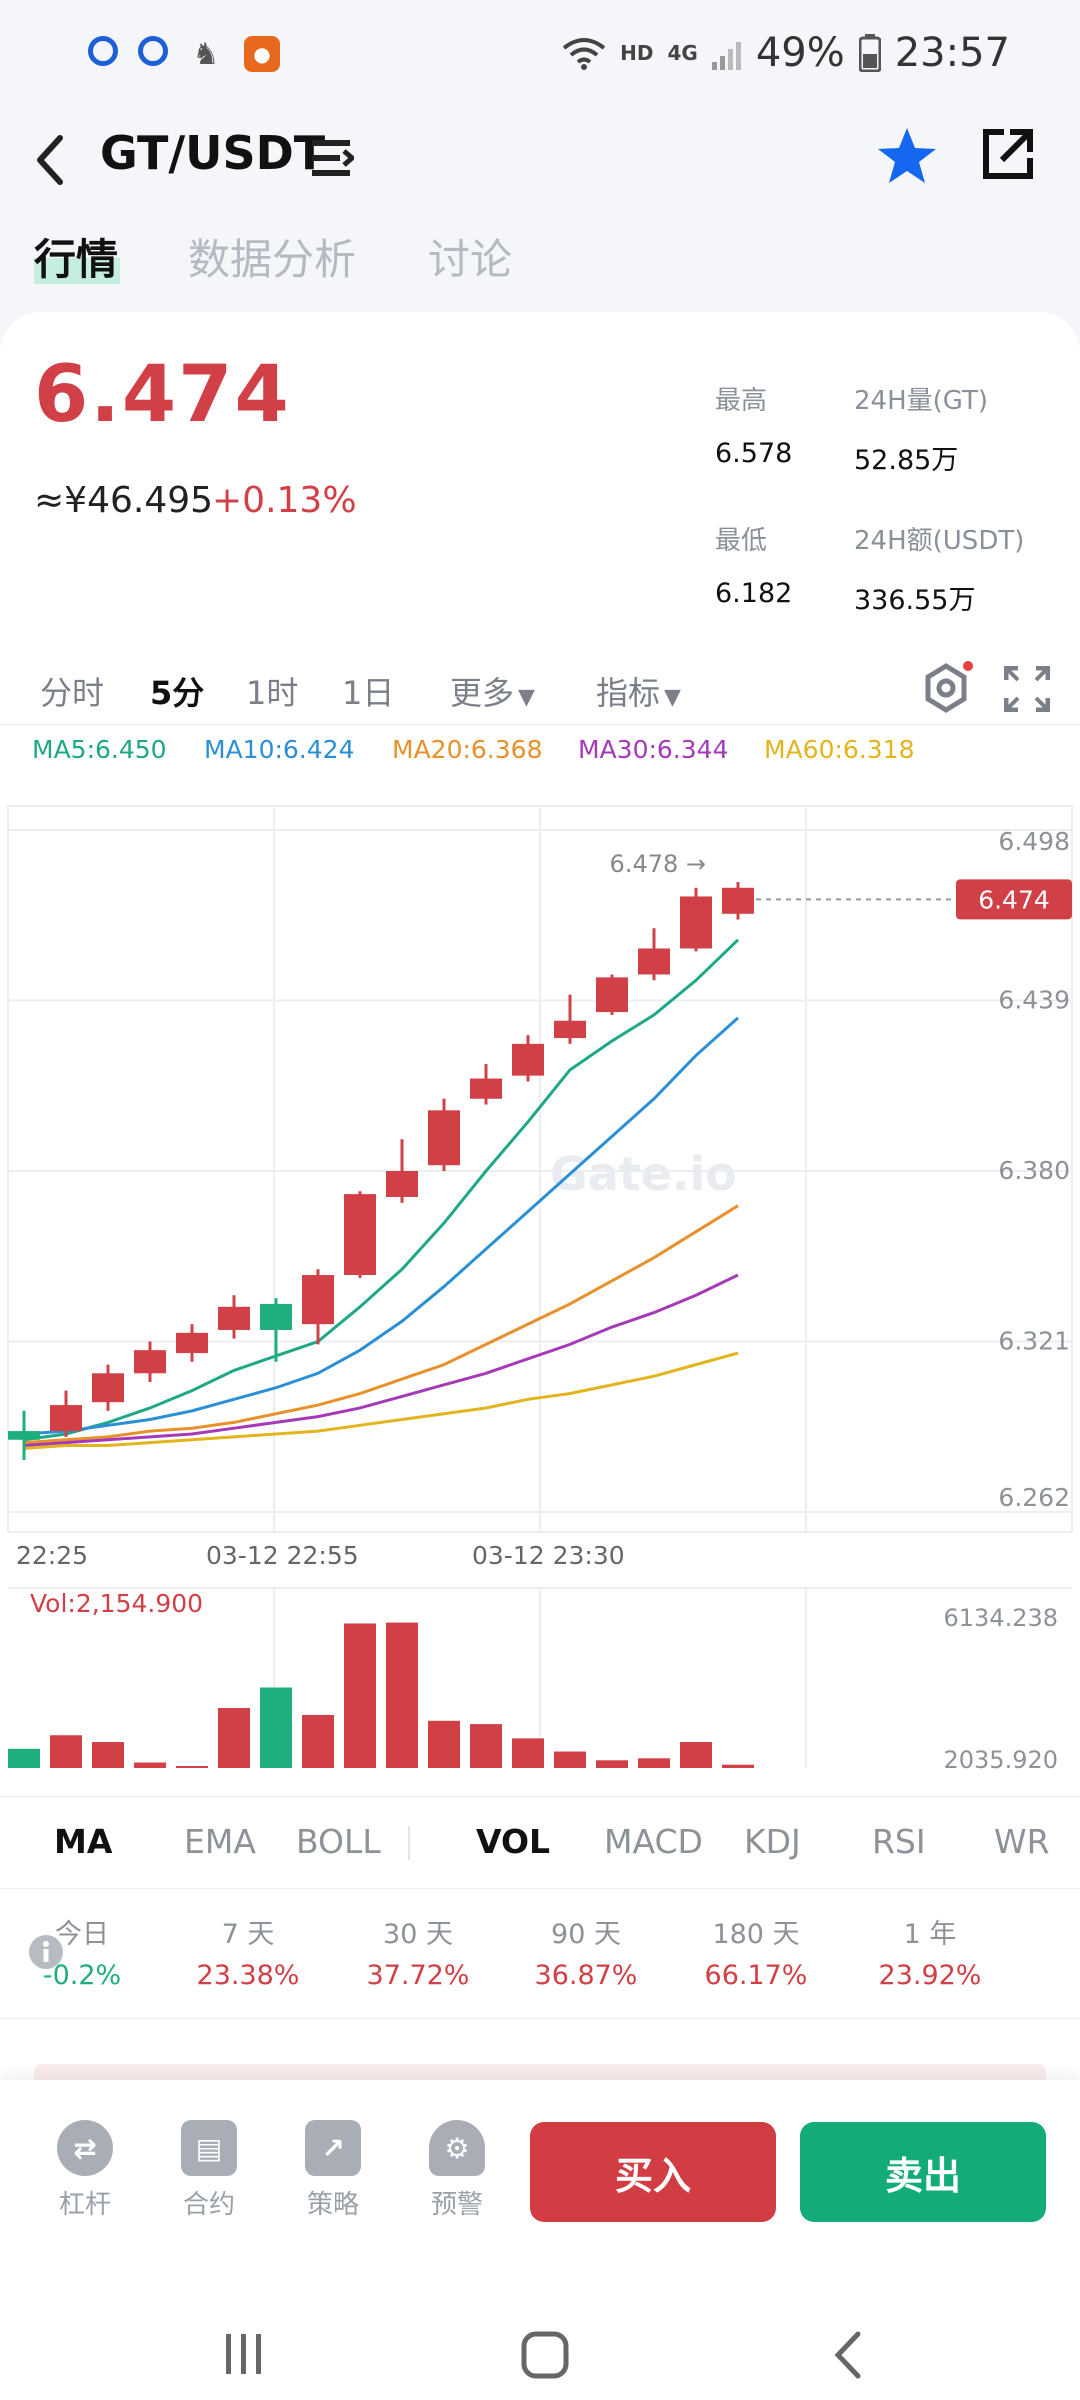  What do you see at coordinates (653, 1841) in the screenshot?
I see `indicator-tab-macd: MACD` at bounding box center [653, 1841].